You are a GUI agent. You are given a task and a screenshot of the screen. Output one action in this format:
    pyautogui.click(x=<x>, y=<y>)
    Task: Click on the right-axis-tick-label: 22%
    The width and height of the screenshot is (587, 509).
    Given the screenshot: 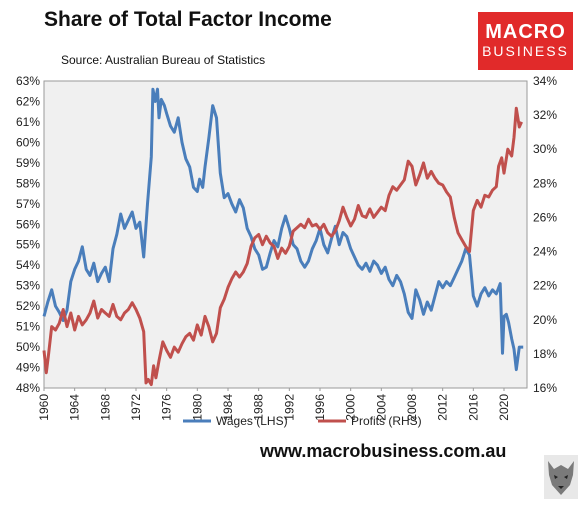 What is the action you would take?
    pyautogui.click(x=545, y=286)
    